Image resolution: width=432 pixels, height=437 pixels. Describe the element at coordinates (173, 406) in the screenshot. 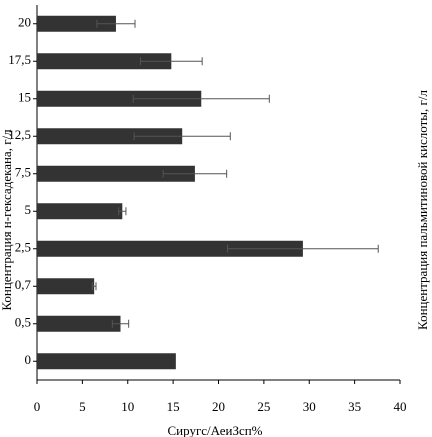

I see `x-tick-label: 15` at that location.